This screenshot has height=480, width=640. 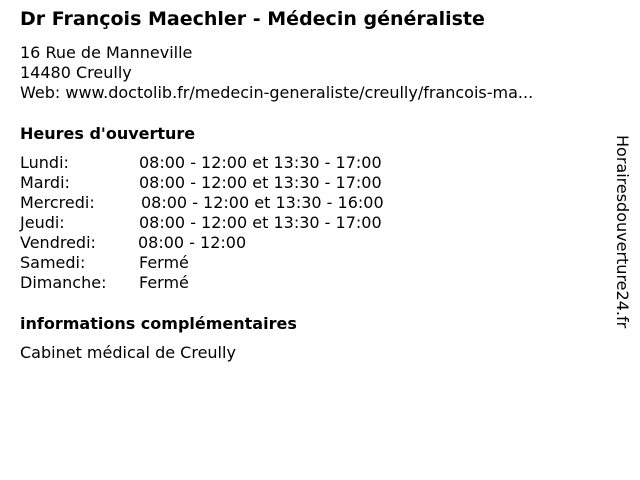 I want to click on day-label: Mardi:, so click(x=45, y=182).